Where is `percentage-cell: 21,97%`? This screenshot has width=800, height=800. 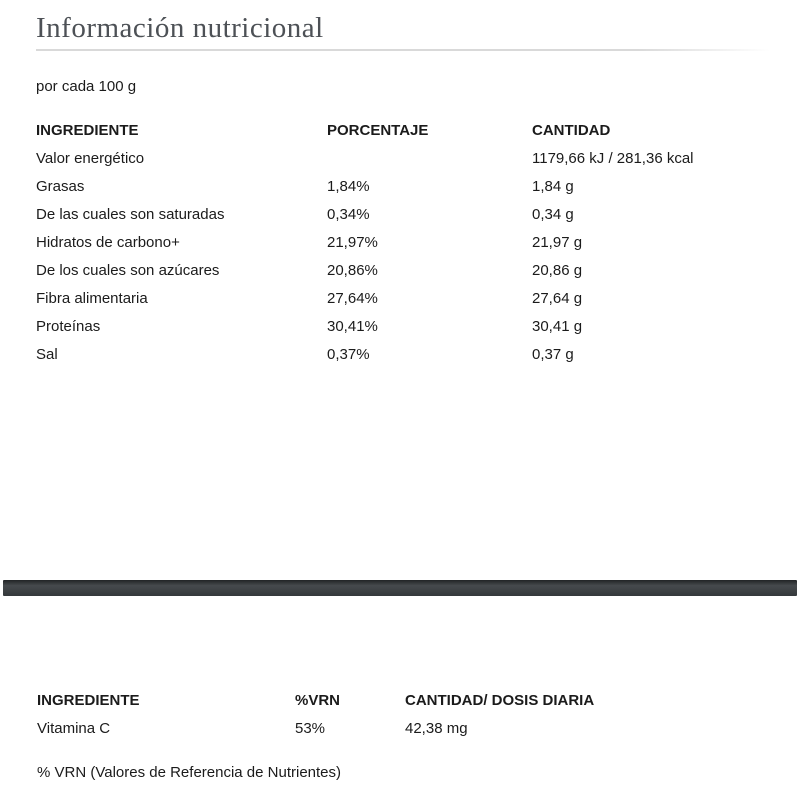 percentage-cell: 21,97% is located at coordinates (352, 242).